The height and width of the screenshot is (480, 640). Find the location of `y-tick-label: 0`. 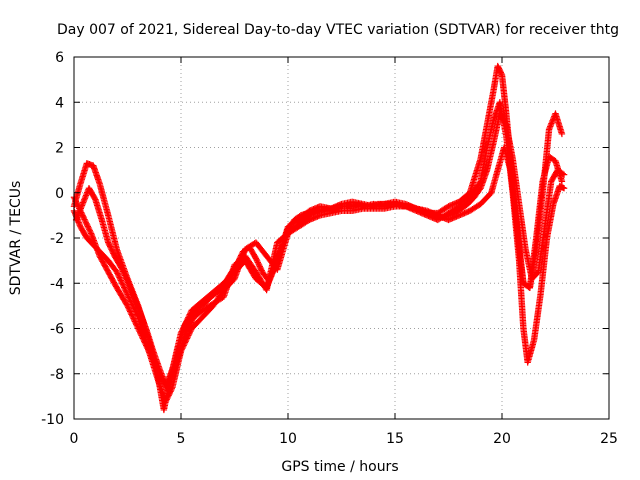

y-tick-label: 0 is located at coordinates (59, 194).